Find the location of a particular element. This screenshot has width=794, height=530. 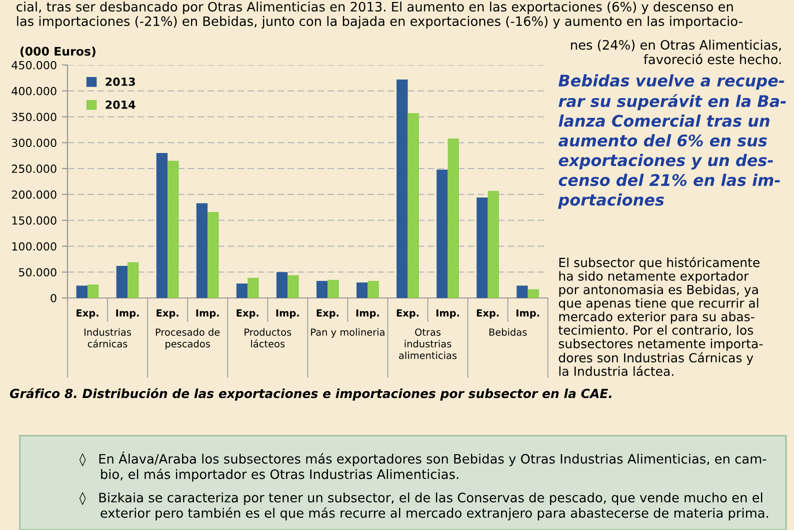

text: Otras industrias alimenticias is located at coordinates (428, 344).